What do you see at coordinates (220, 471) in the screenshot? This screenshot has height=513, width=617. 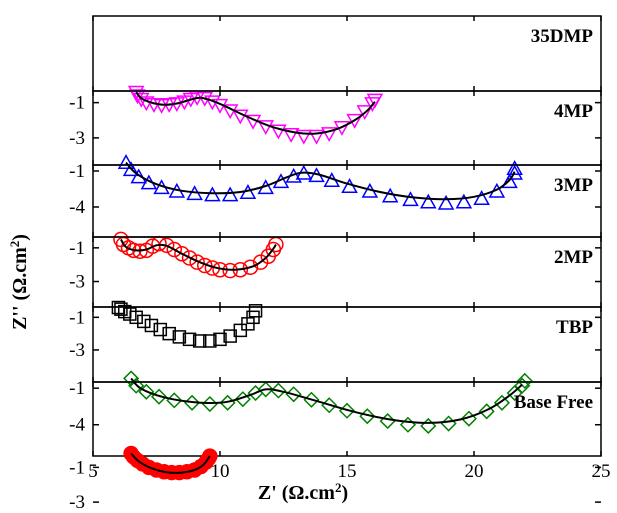 I see `x-tick-label: 10` at bounding box center [220, 471].